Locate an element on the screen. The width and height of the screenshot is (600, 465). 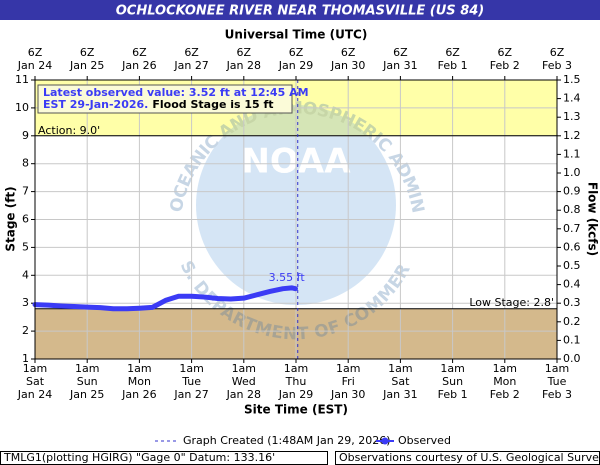
y2-tick-label: 0.4 is located at coordinates (572, 284).